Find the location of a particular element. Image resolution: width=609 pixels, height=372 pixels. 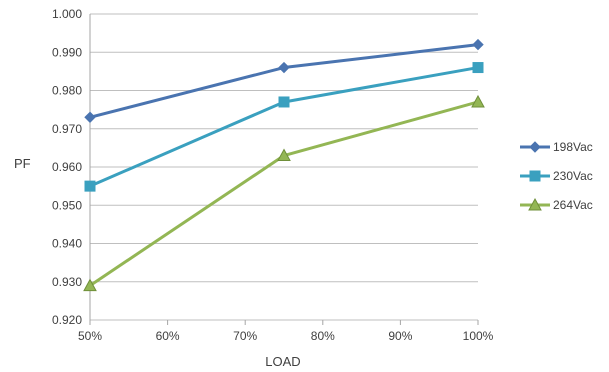

x-tick-label: 80% is located at coordinates (323, 336).